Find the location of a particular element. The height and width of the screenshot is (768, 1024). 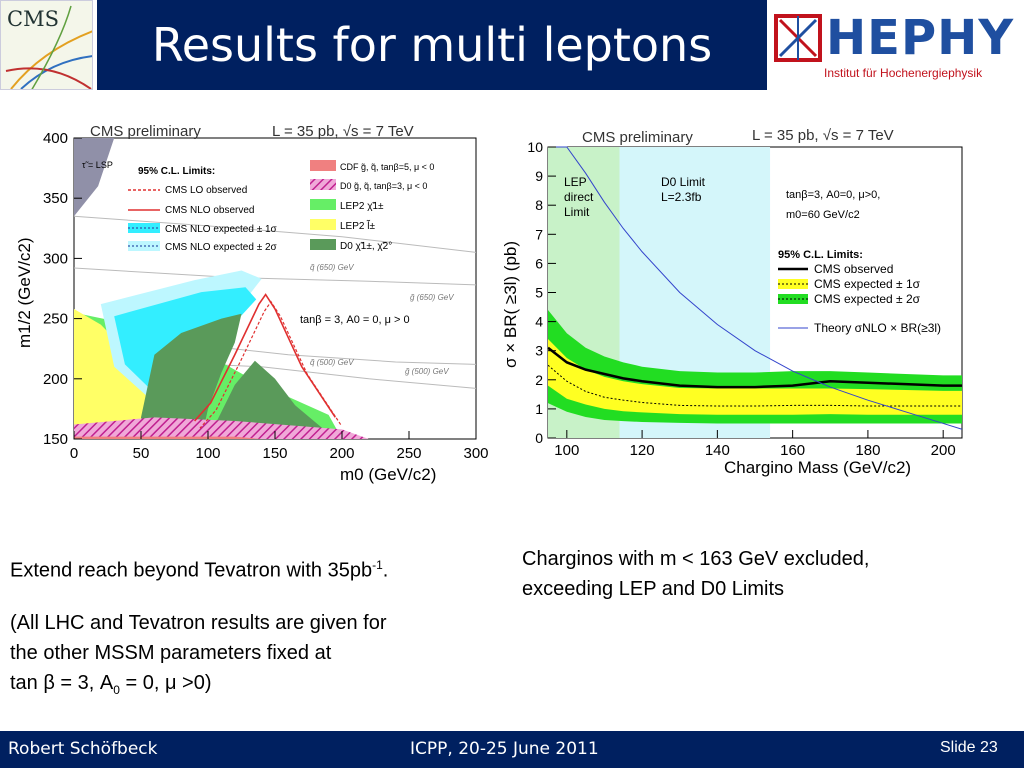

left-chart-lumi: L = 35 pb, √s = 7 TeV is located at coordinates (343, 131).